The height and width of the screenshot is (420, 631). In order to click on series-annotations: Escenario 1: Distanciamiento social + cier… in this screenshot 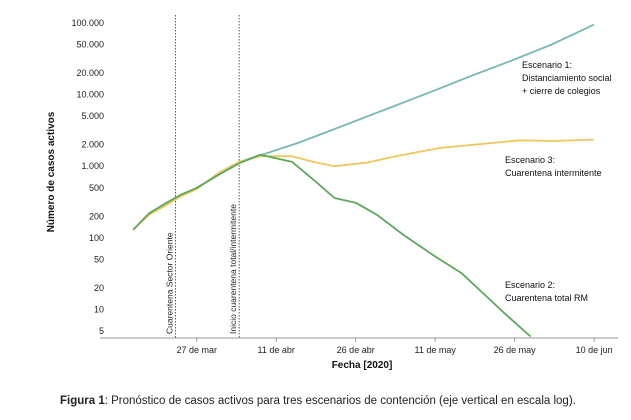, I will do `click(558, 181)`.